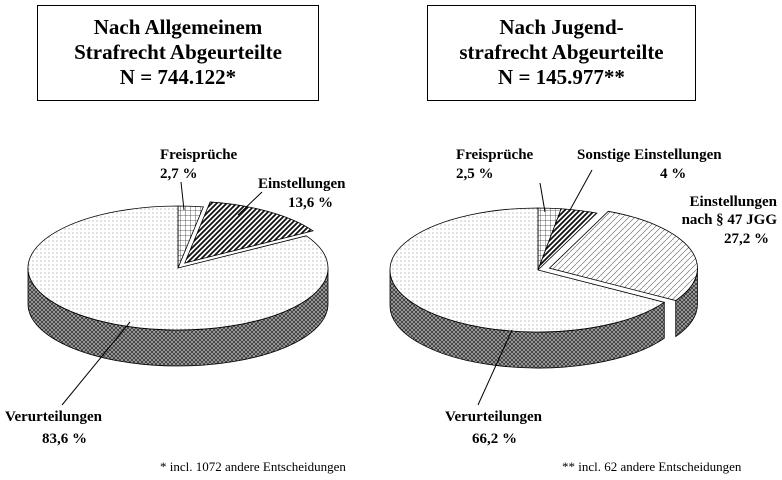 The width and height of the screenshot is (782, 480). Describe the element at coordinates (179, 174) in the screenshot. I see `value-label: 2,7 %` at that location.